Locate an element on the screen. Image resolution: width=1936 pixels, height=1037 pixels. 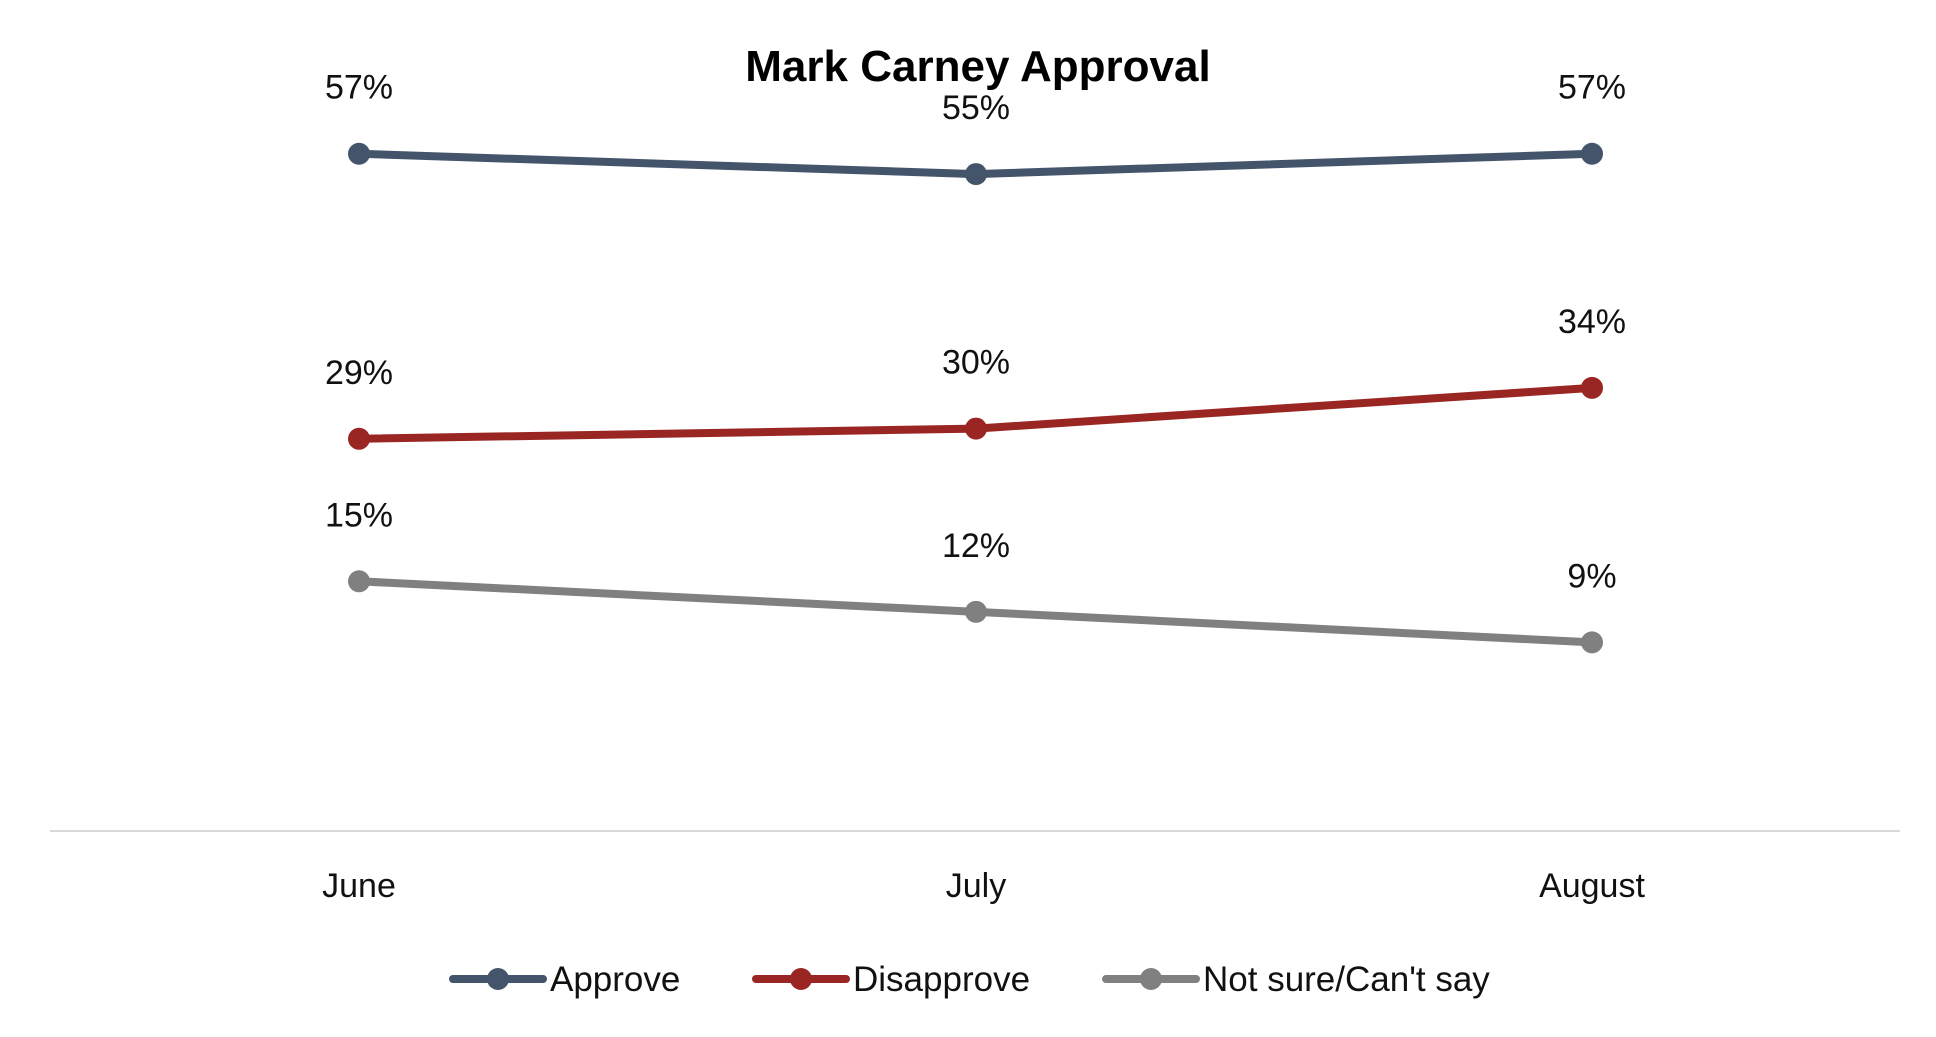
series-disapprove: 29% 30% 34% is located at coordinates (975, 376).